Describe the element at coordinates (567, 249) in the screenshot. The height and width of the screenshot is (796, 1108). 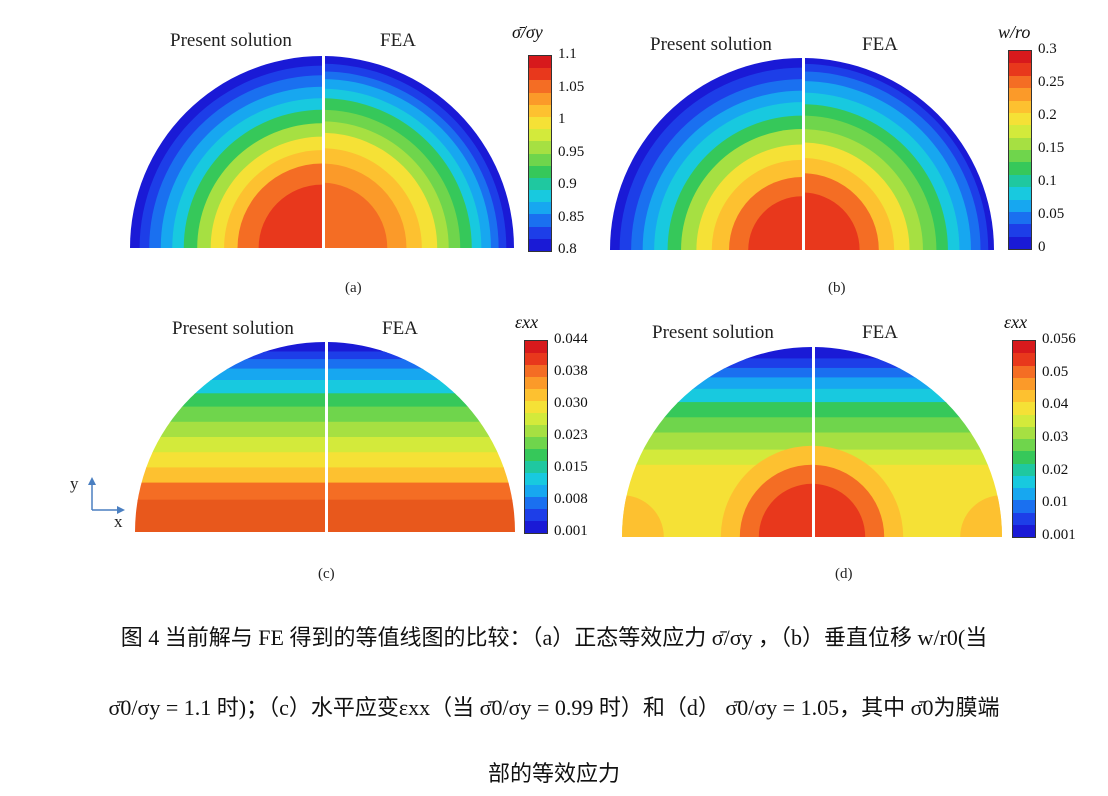
I see `colorbar-tick-label: 0.8` at that location.